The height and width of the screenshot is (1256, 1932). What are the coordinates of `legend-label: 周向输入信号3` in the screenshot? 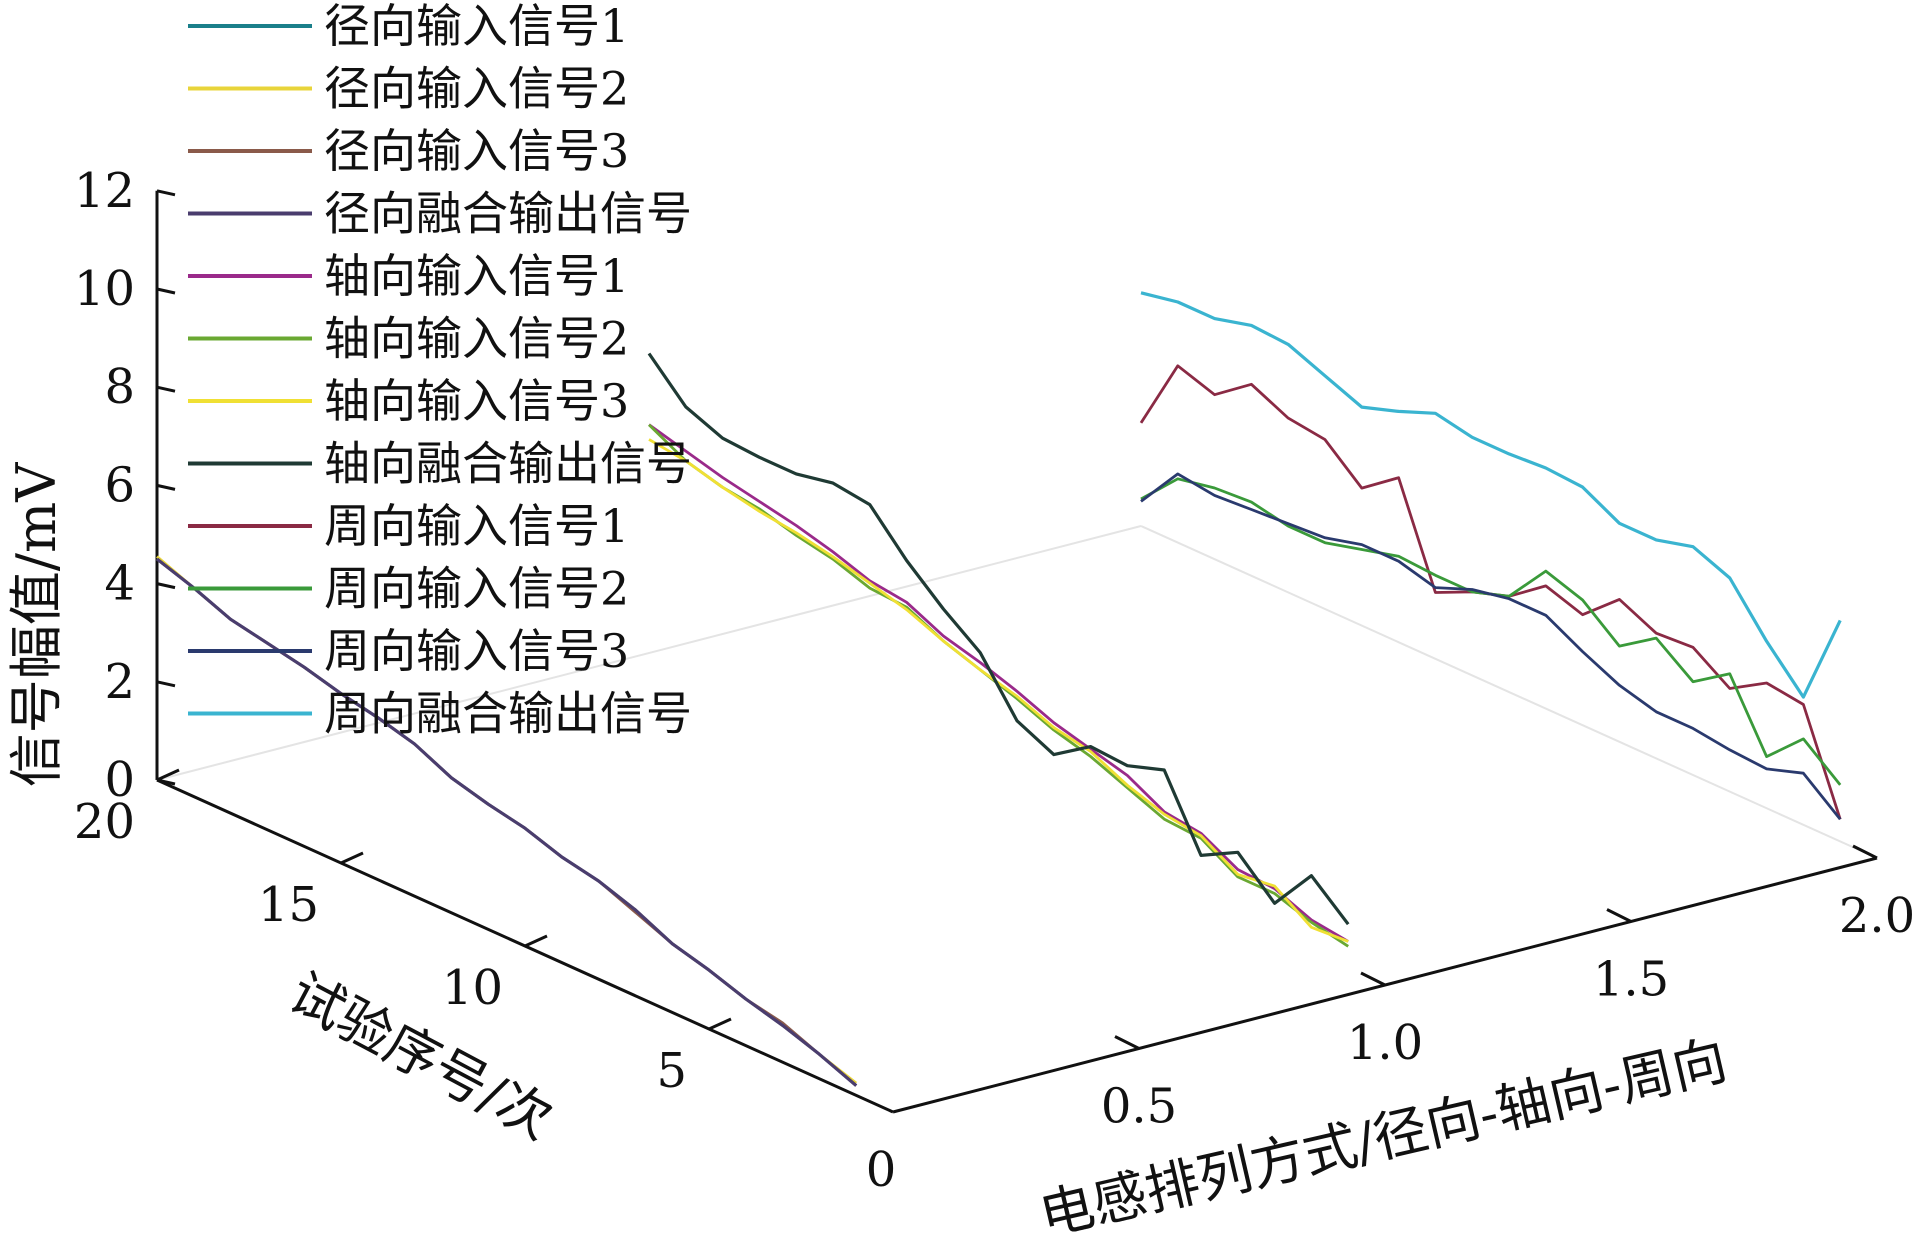 It's located at (476, 651).